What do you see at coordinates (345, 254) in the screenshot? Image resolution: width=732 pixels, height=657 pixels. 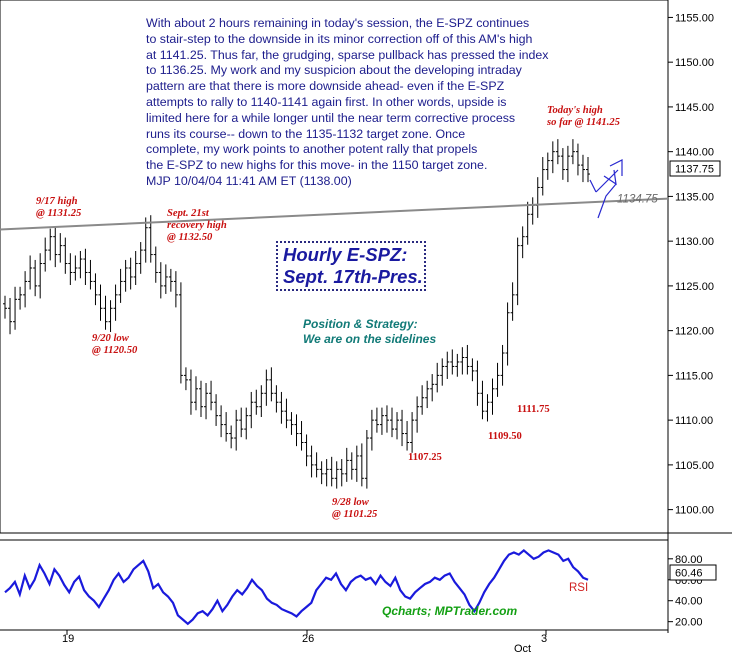 I see `chart-title-line1: Hourly E-SPZ:` at bounding box center [345, 254].